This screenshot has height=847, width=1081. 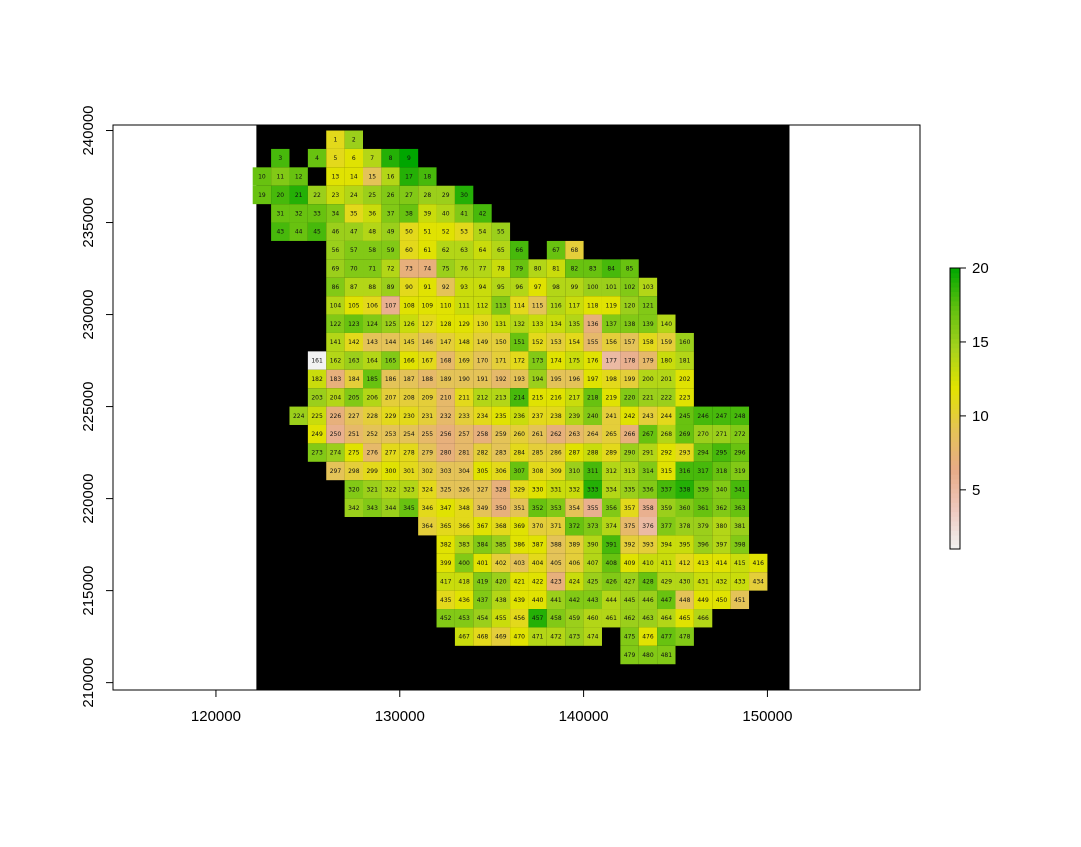 What do you see at coordinates (501, 563) in the screenshot?
I see `cell-label: 402` at bounding box center [501, 563].